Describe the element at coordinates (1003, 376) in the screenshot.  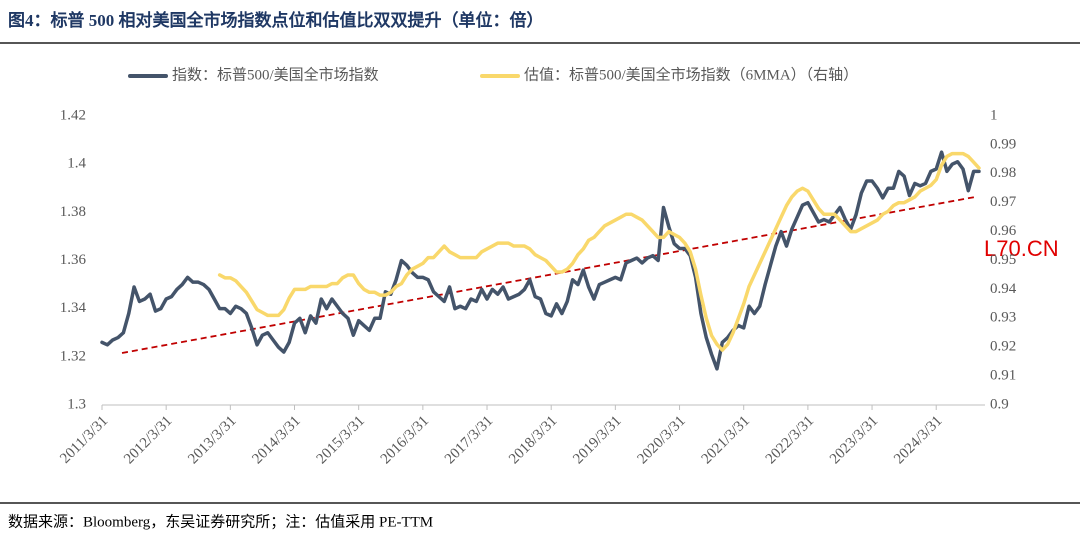
I see `y2-tick-label: 0.91` at that location.